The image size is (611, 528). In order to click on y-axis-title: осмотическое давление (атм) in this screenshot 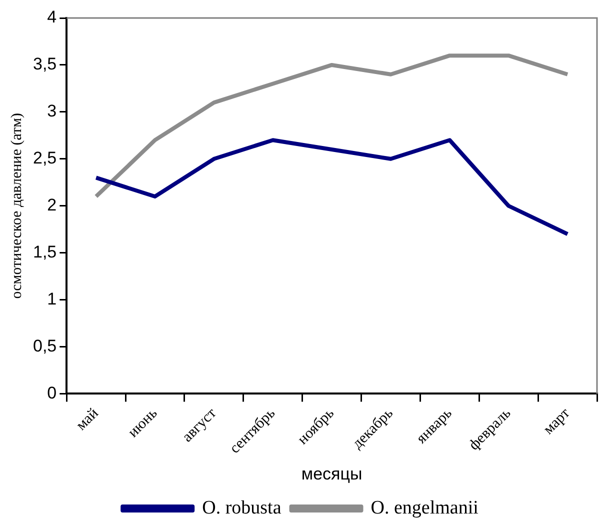, I will do `click(16, 205)`.